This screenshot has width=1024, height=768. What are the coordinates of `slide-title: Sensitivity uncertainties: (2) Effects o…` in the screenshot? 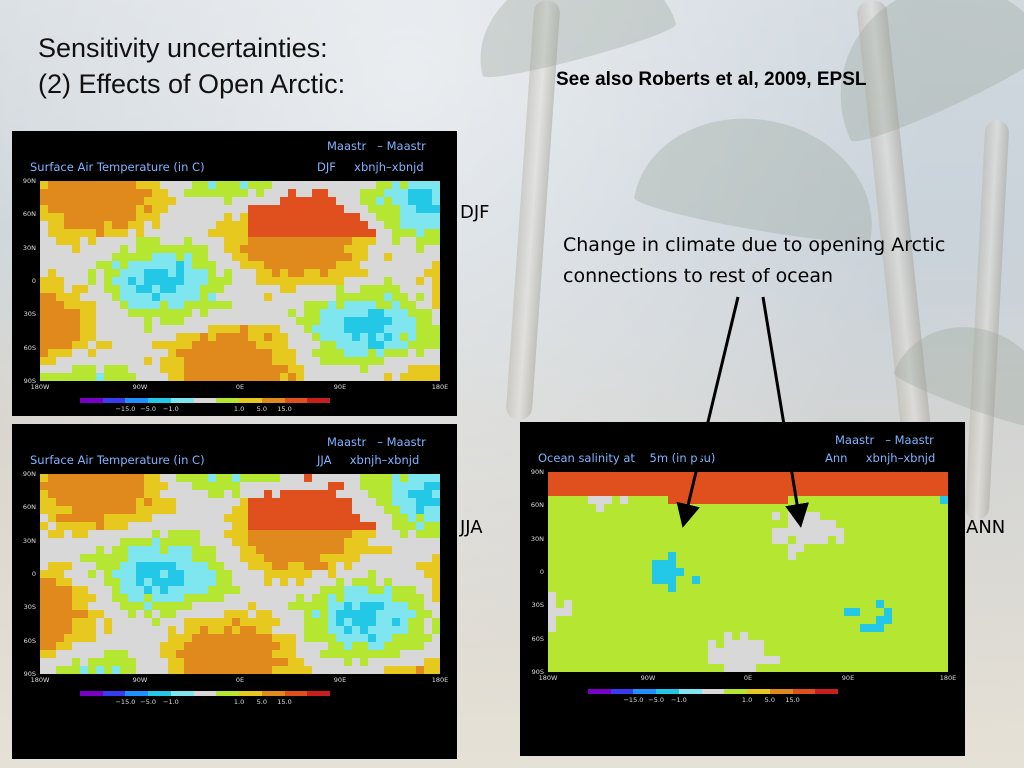 It's located at (191, 66).